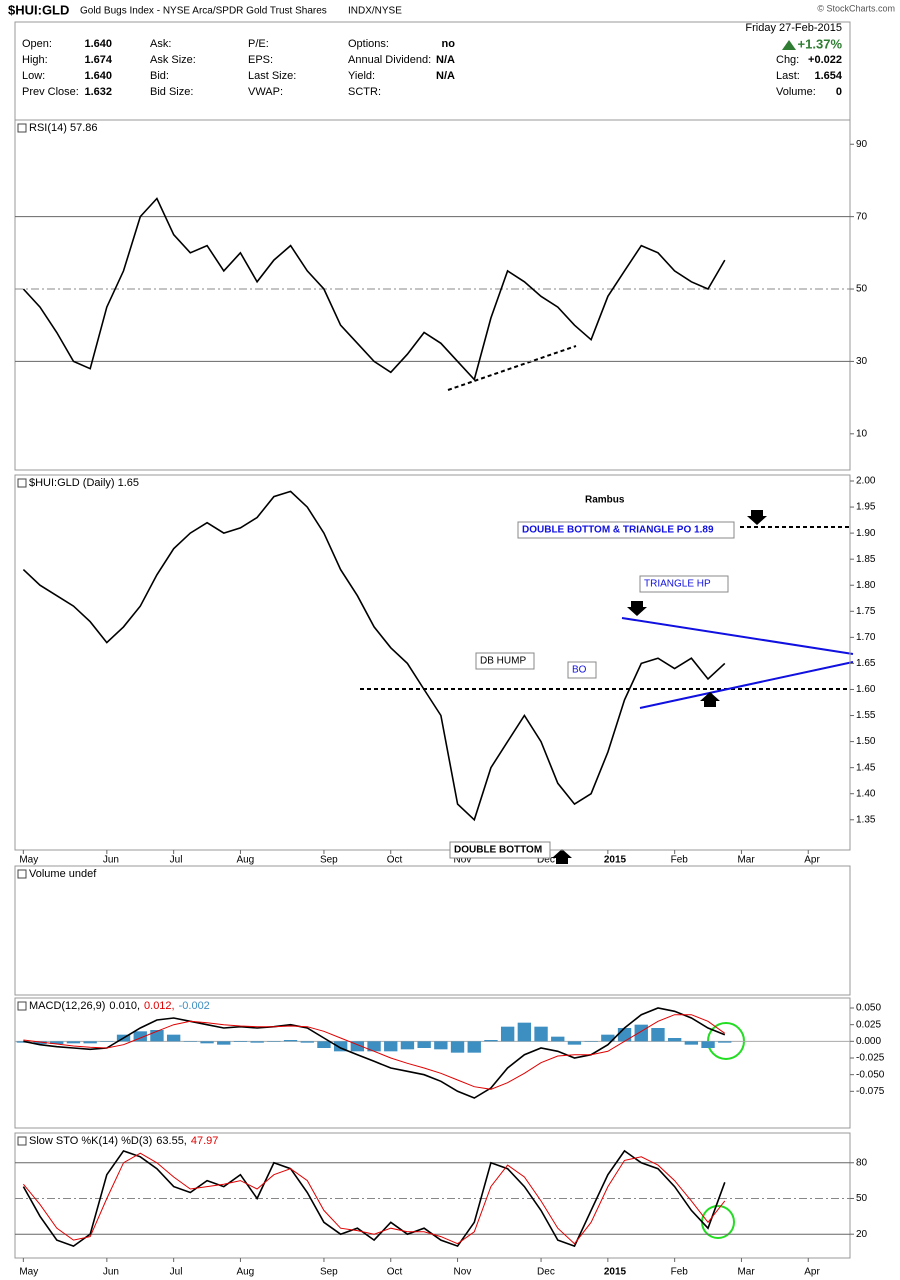 Image resolution: width=900 pixels, height=1280 pixels. I want to click on y-tick-label: -0.050, so click(870, 1074).